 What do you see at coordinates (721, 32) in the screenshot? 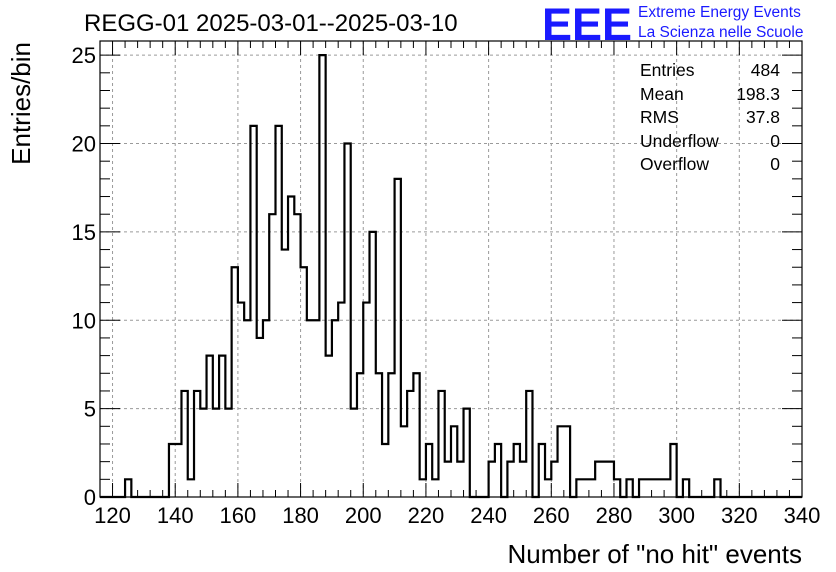
I see `logo-line-2: La Scienza nelle Scuole` at bounding box center [721, 32].